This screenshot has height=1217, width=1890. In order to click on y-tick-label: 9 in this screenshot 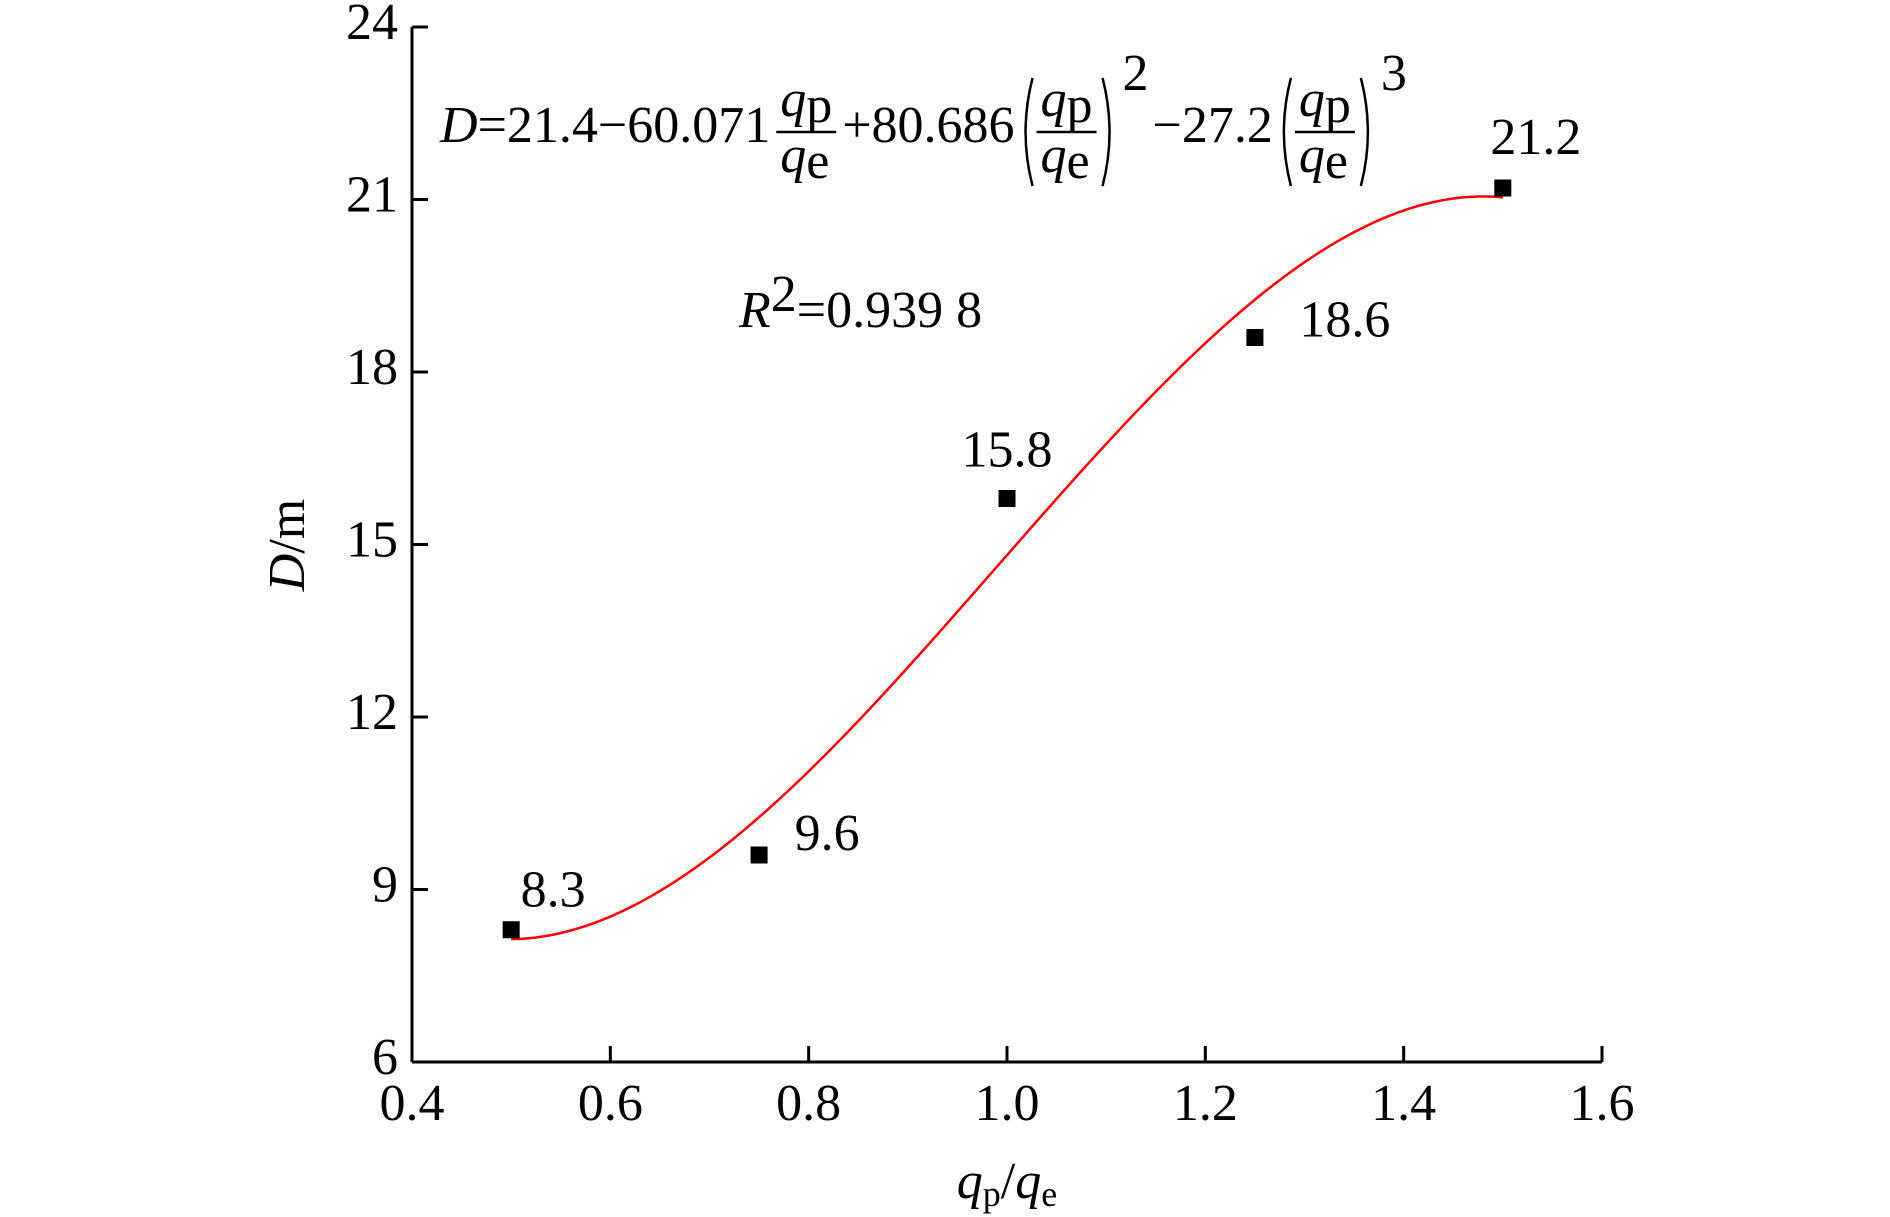, I will do `click(385, 884)`.